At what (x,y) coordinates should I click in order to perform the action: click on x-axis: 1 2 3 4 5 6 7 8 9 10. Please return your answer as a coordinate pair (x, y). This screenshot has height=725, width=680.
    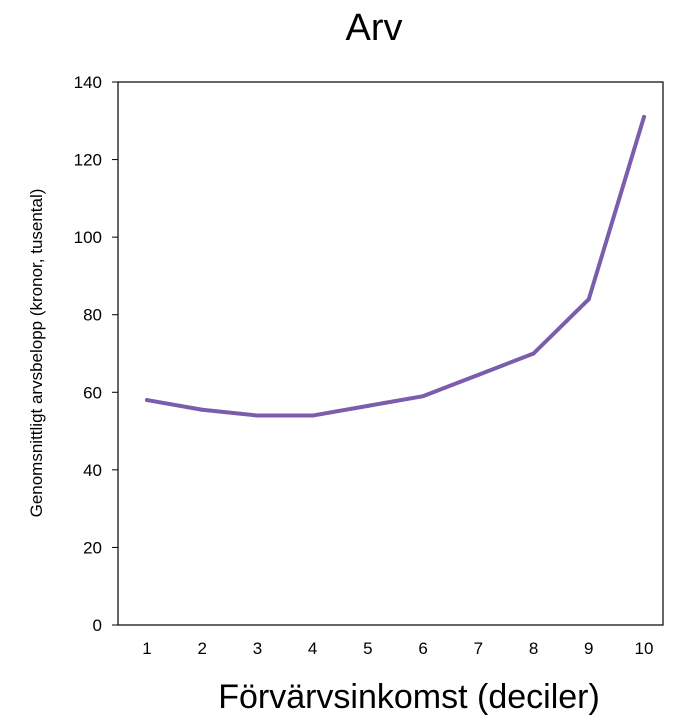
    Looking at the image, I should click on (397, 648).